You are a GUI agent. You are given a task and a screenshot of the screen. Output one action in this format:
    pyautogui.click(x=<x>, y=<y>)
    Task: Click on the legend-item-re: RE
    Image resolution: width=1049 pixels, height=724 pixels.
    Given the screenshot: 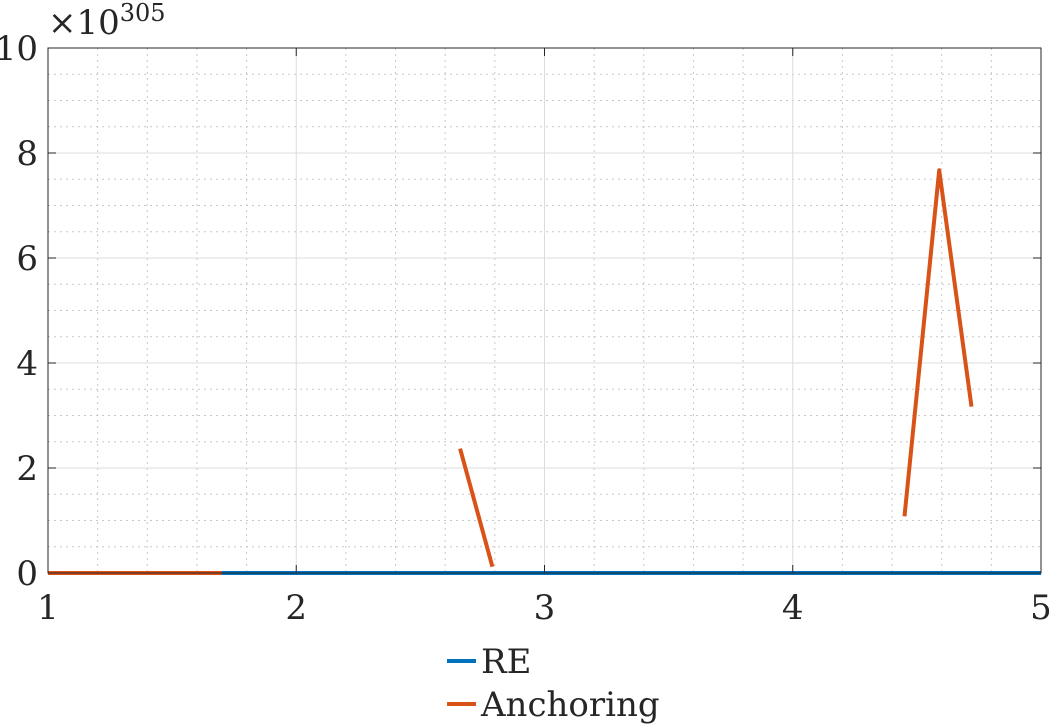 What is the action you would take?
    pyautogui.click(x=489, y=662)
    